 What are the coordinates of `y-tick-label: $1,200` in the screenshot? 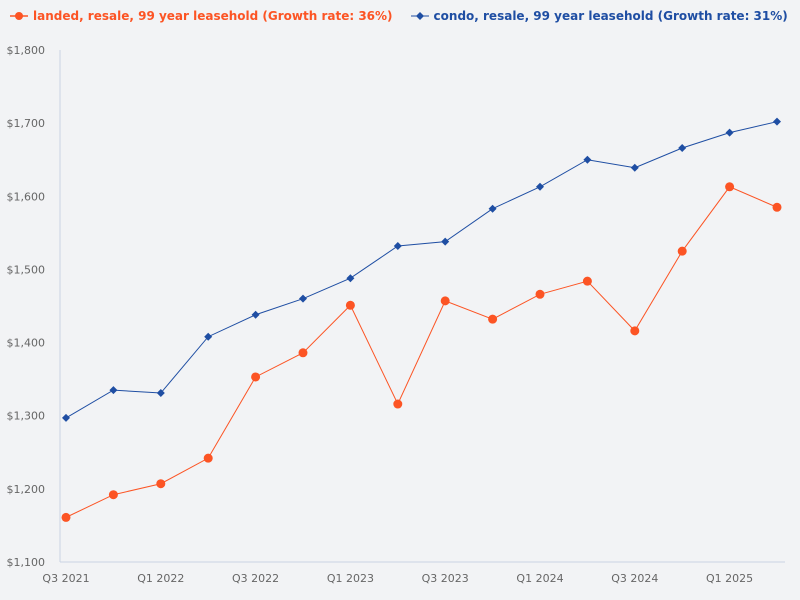 It's located at (26, 489).